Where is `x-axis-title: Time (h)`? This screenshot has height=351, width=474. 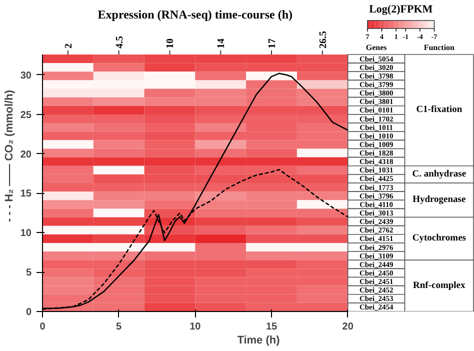
x-axis-title: Time (h) is located at coordinates (258, 340).